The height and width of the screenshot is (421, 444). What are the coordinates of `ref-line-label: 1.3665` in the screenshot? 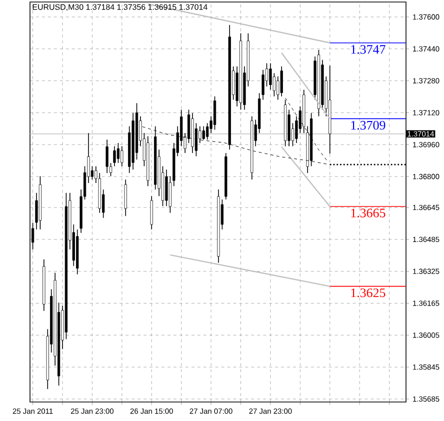 It's located at (368, 213).